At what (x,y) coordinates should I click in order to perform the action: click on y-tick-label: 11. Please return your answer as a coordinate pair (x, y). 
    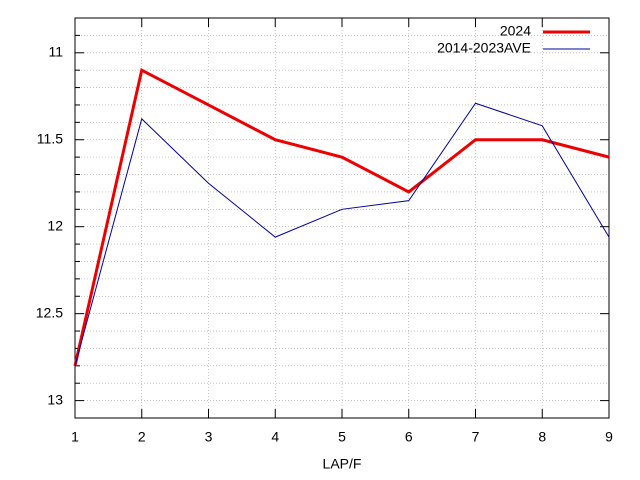
    Looking at the image, I should click on (55, 51).